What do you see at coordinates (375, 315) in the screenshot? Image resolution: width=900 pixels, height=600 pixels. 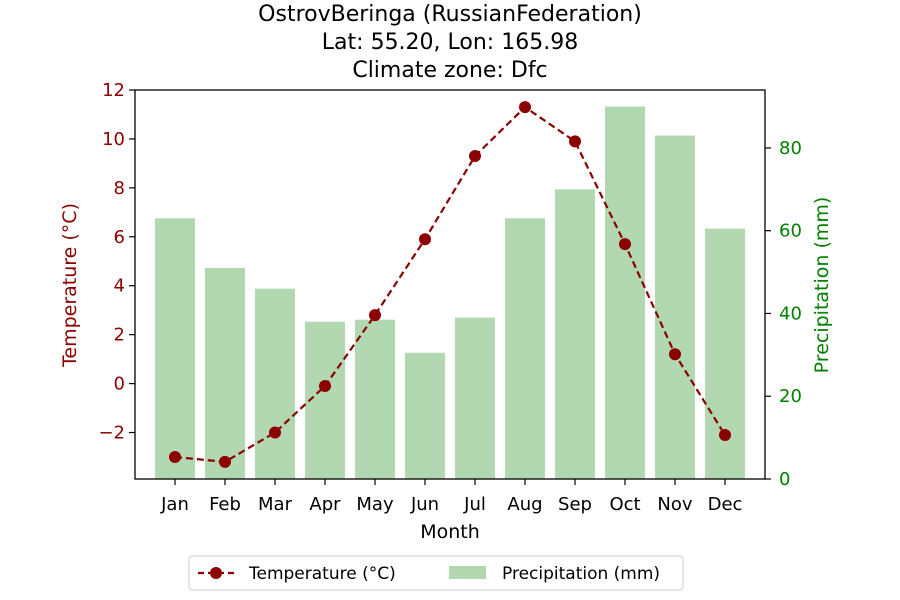 I see `temperature-point-may` at bounding box center [375, 315].